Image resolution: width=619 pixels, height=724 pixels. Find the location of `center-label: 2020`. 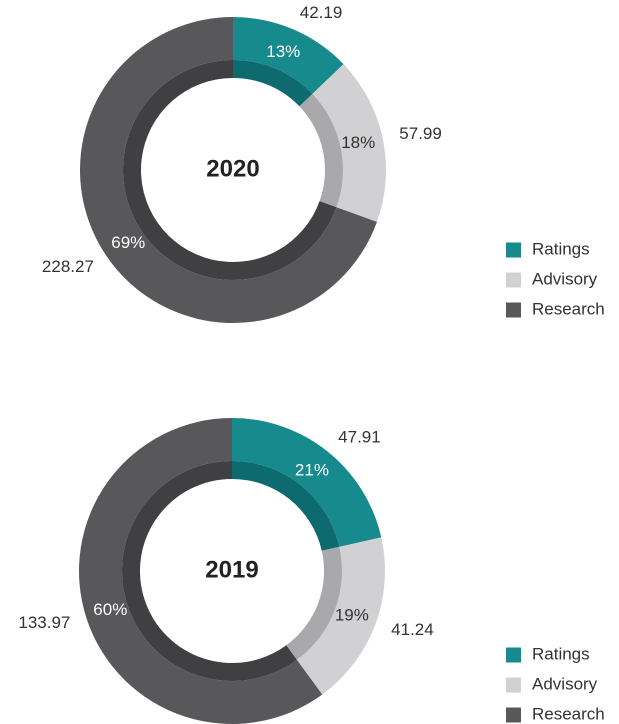

center-label: 2020 is located at coordinates (232, 168).